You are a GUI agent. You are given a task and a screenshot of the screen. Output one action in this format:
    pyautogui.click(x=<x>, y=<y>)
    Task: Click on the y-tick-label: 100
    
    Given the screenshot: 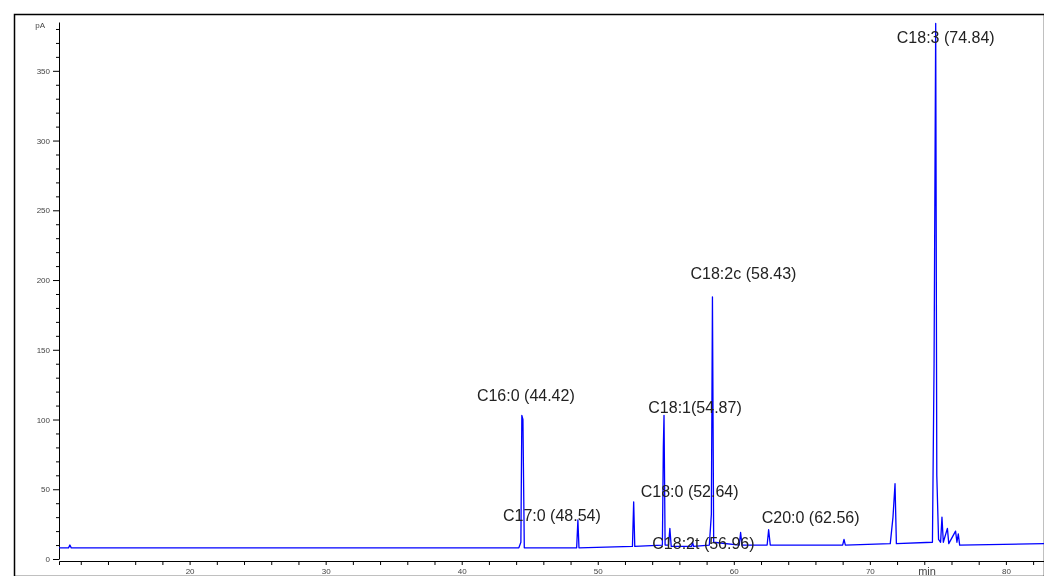 What is the action you would take?
    pyautogui.click(x=43, y=420)
    